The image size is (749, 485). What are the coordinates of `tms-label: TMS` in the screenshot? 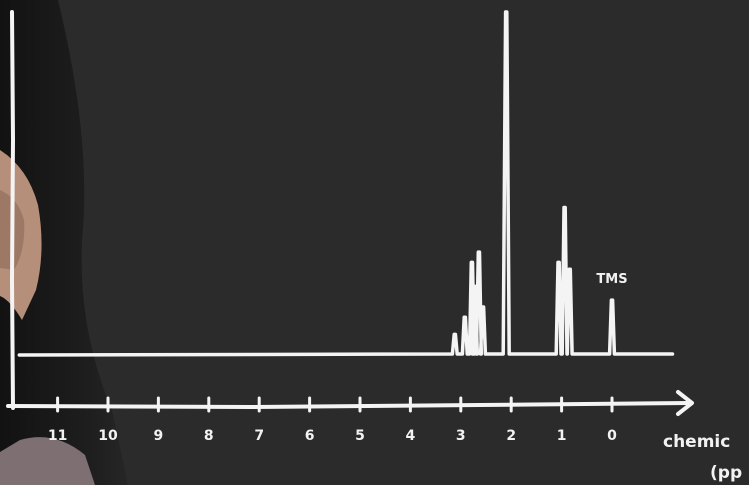 It's located at (611, 279).